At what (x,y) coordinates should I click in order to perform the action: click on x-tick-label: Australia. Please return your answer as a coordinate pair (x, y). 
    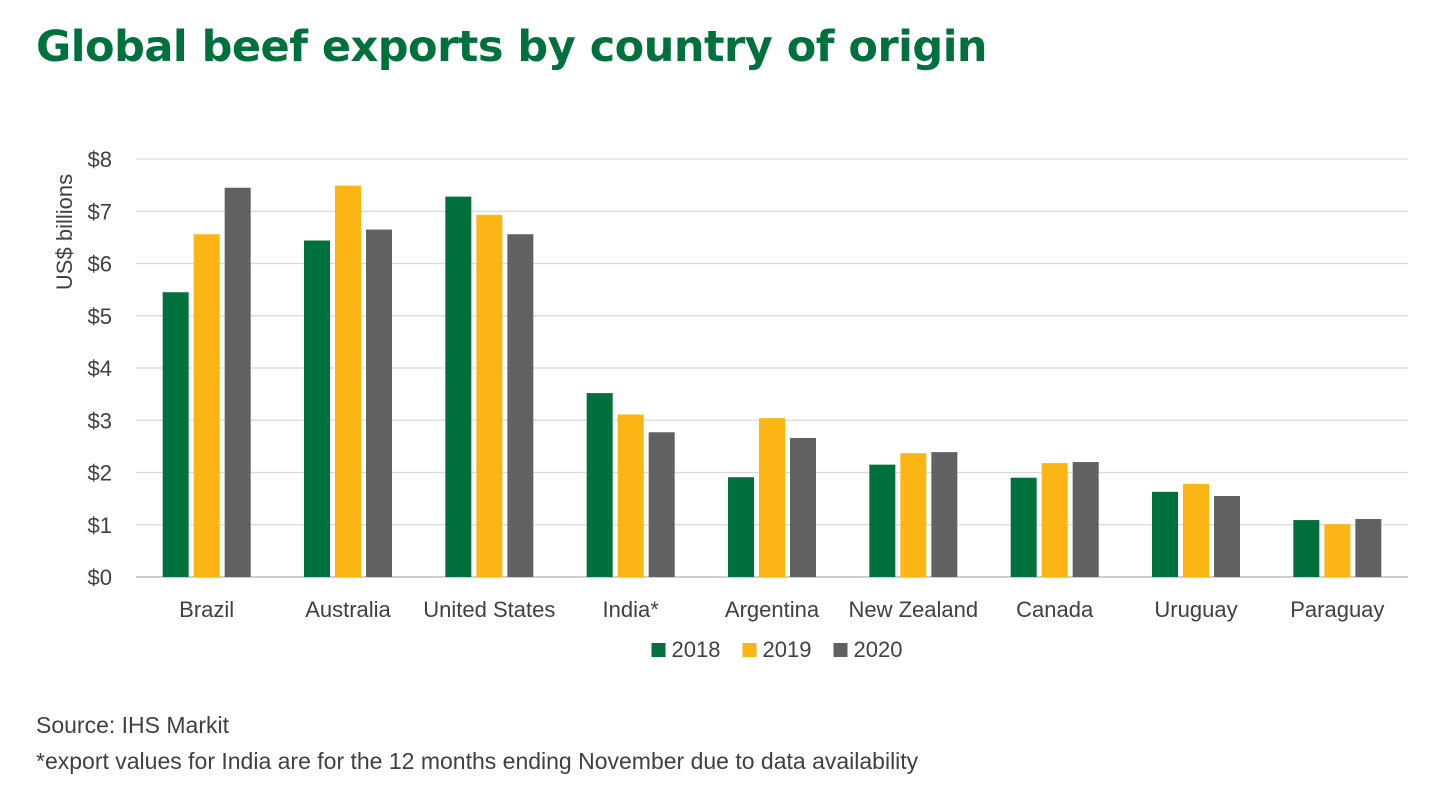
    Looking at the image, I should click on (348, 609).